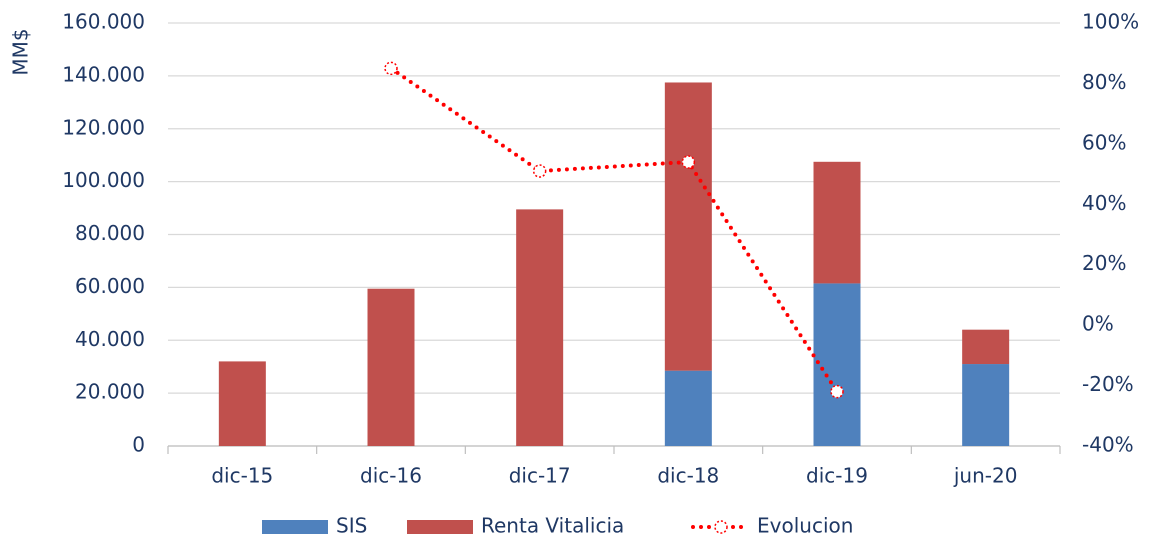 The width and height of the screenshot is (1155, 541). I want to click on y2-tick-label: -20%, so click(1108, 384).